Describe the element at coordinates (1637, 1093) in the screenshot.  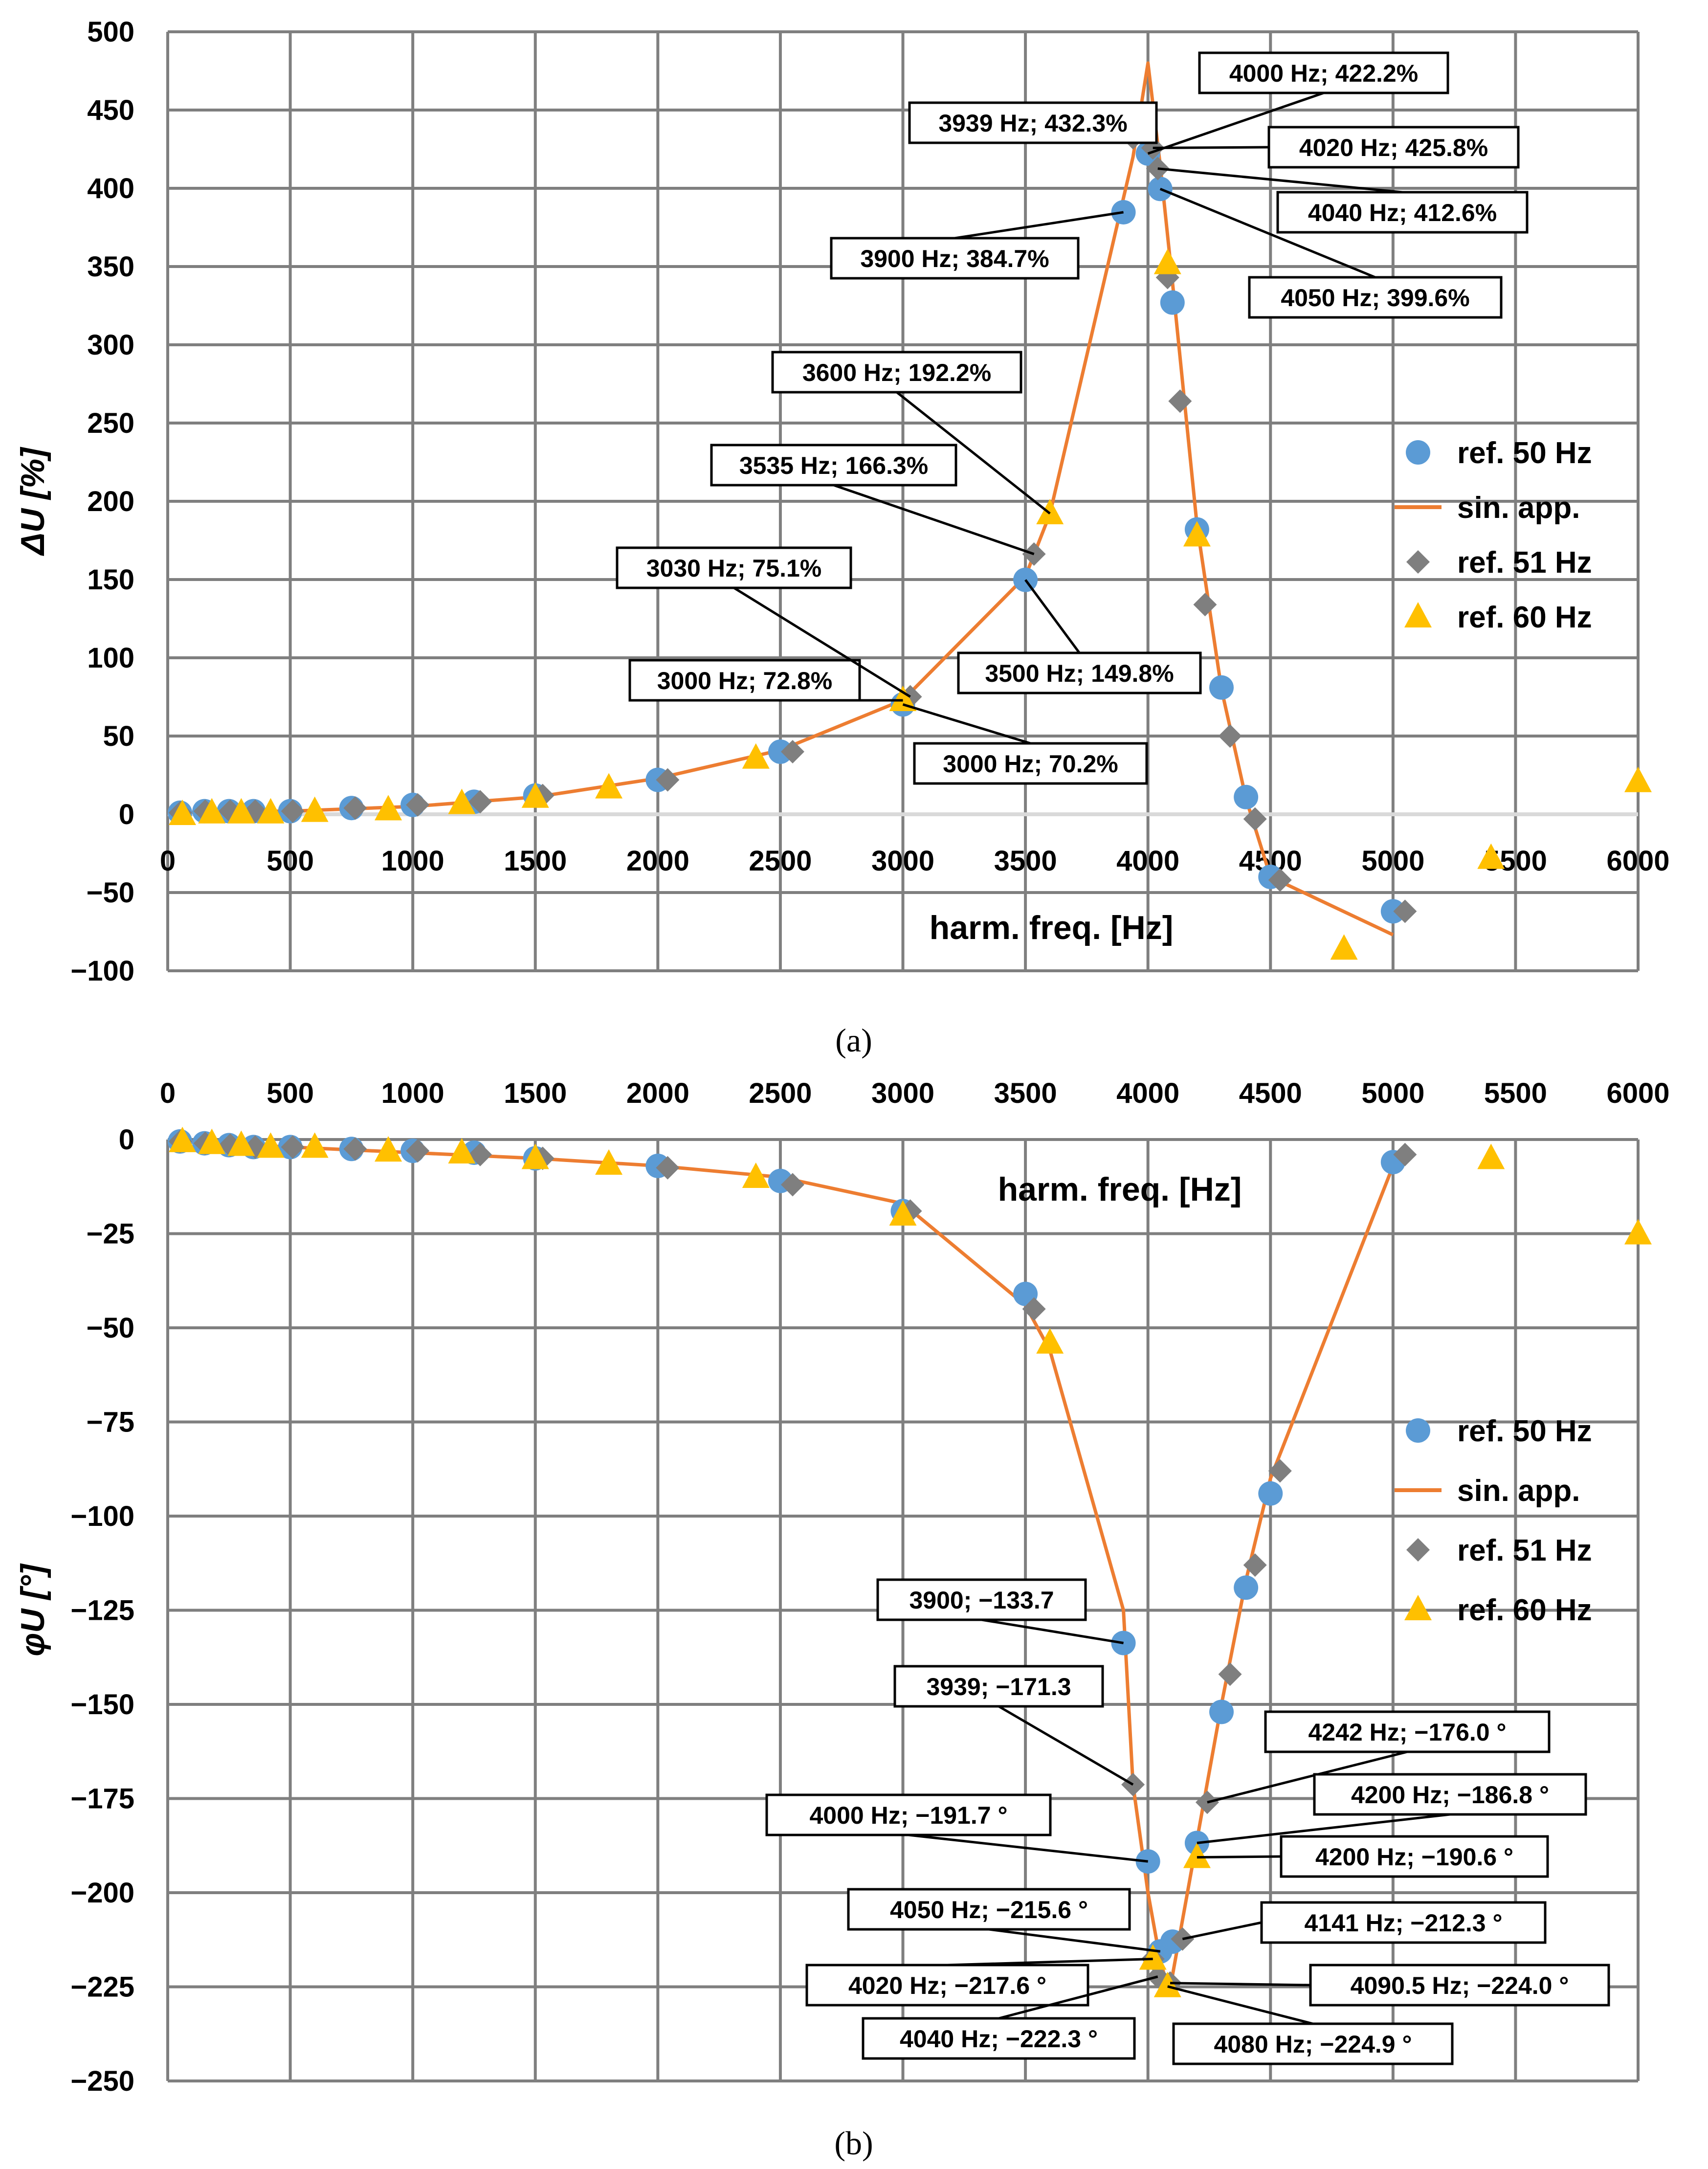
I see `x-tick-label: 6000` at that location.